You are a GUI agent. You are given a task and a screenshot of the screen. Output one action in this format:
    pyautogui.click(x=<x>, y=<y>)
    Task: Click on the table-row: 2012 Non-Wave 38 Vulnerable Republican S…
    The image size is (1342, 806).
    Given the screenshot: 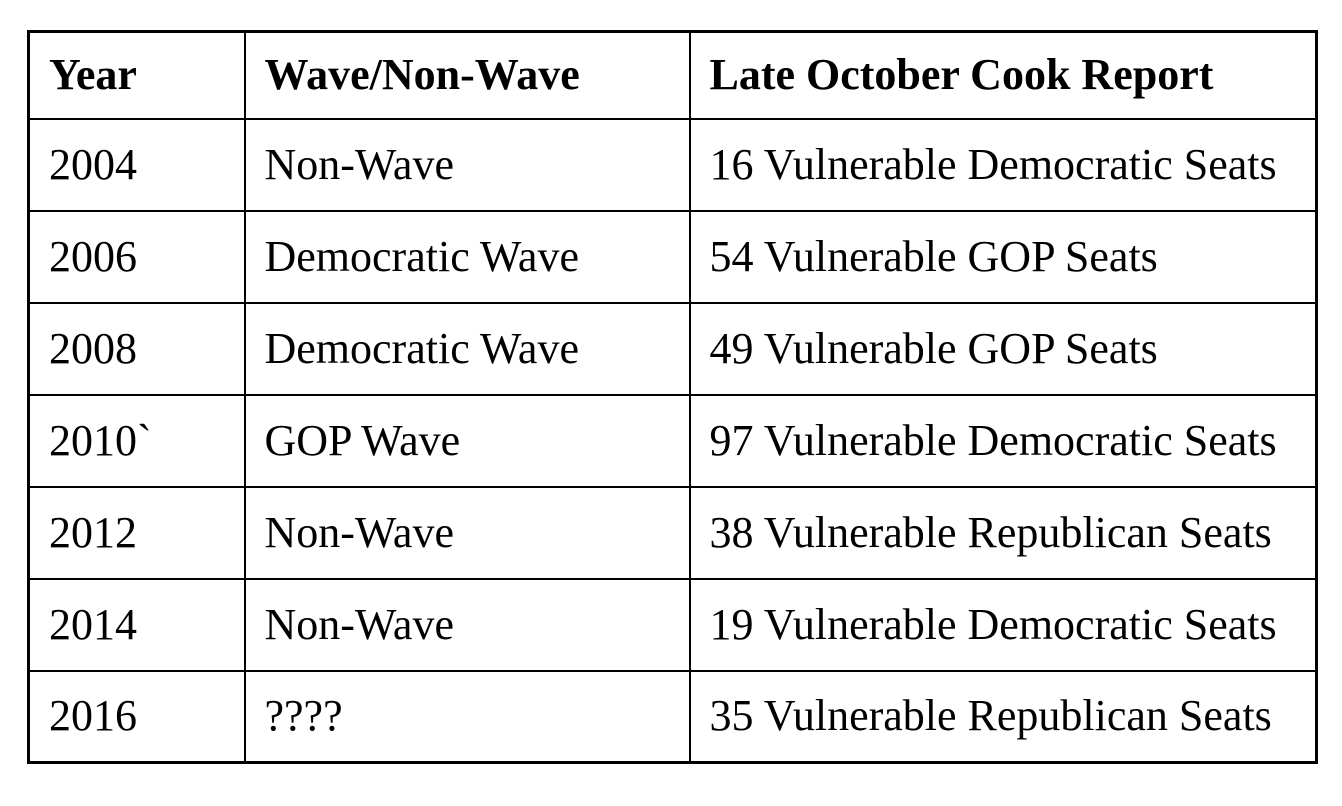 What is the action you would take?
    pyautogui.click(x=672, y=532)
    